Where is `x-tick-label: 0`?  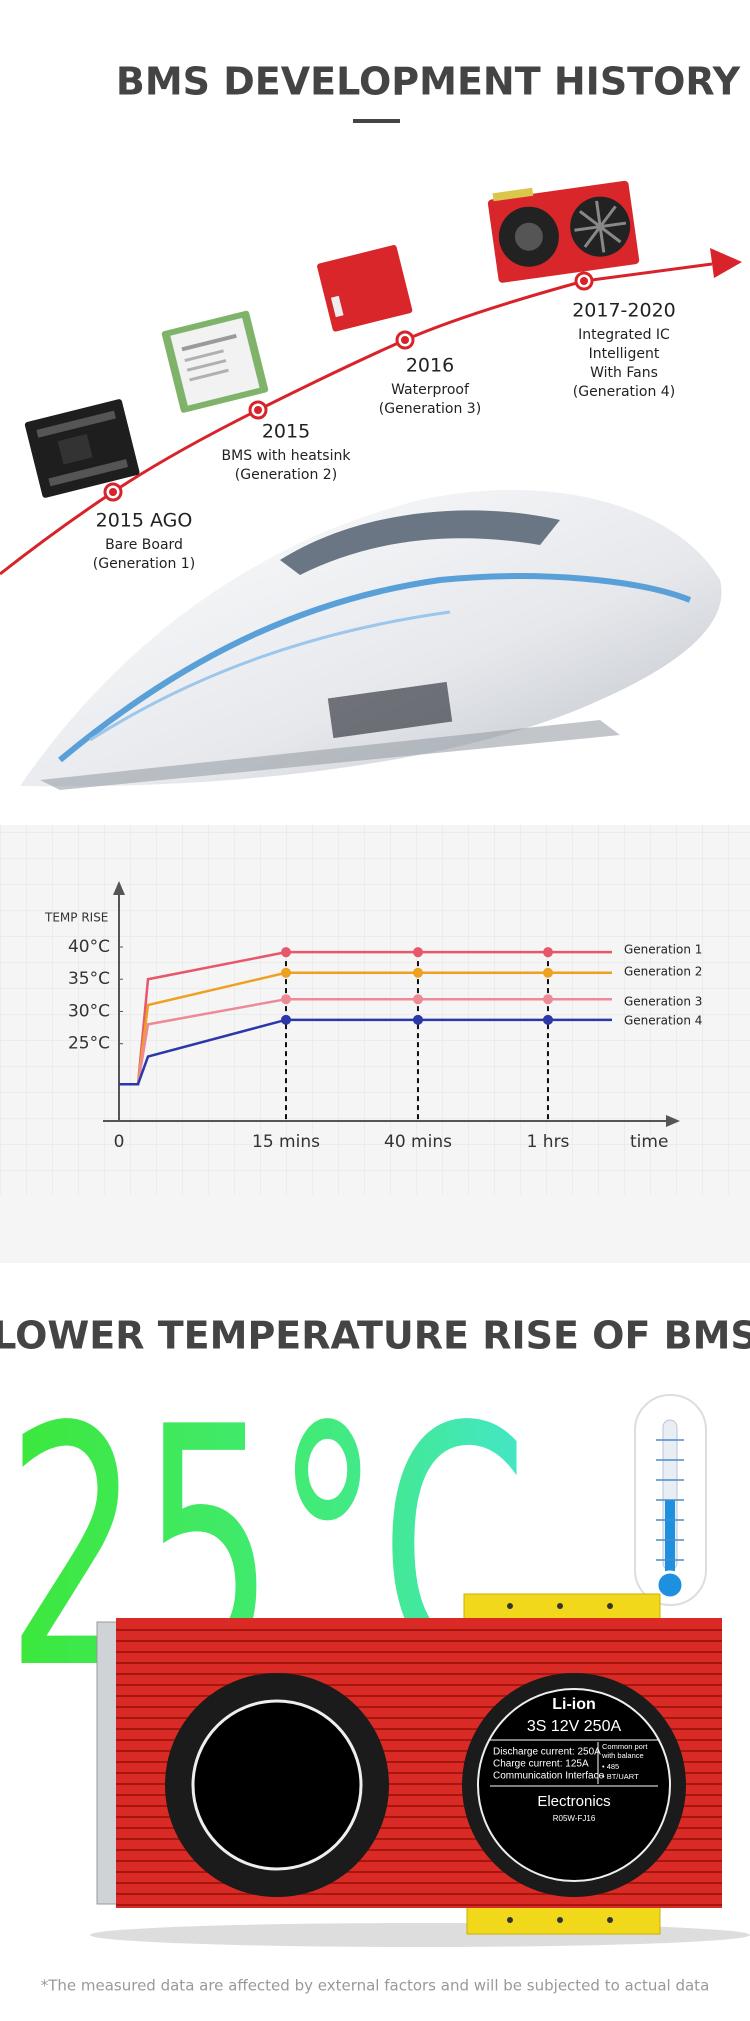
x-tick-label: 0 is located at coordinates (119, 1142).